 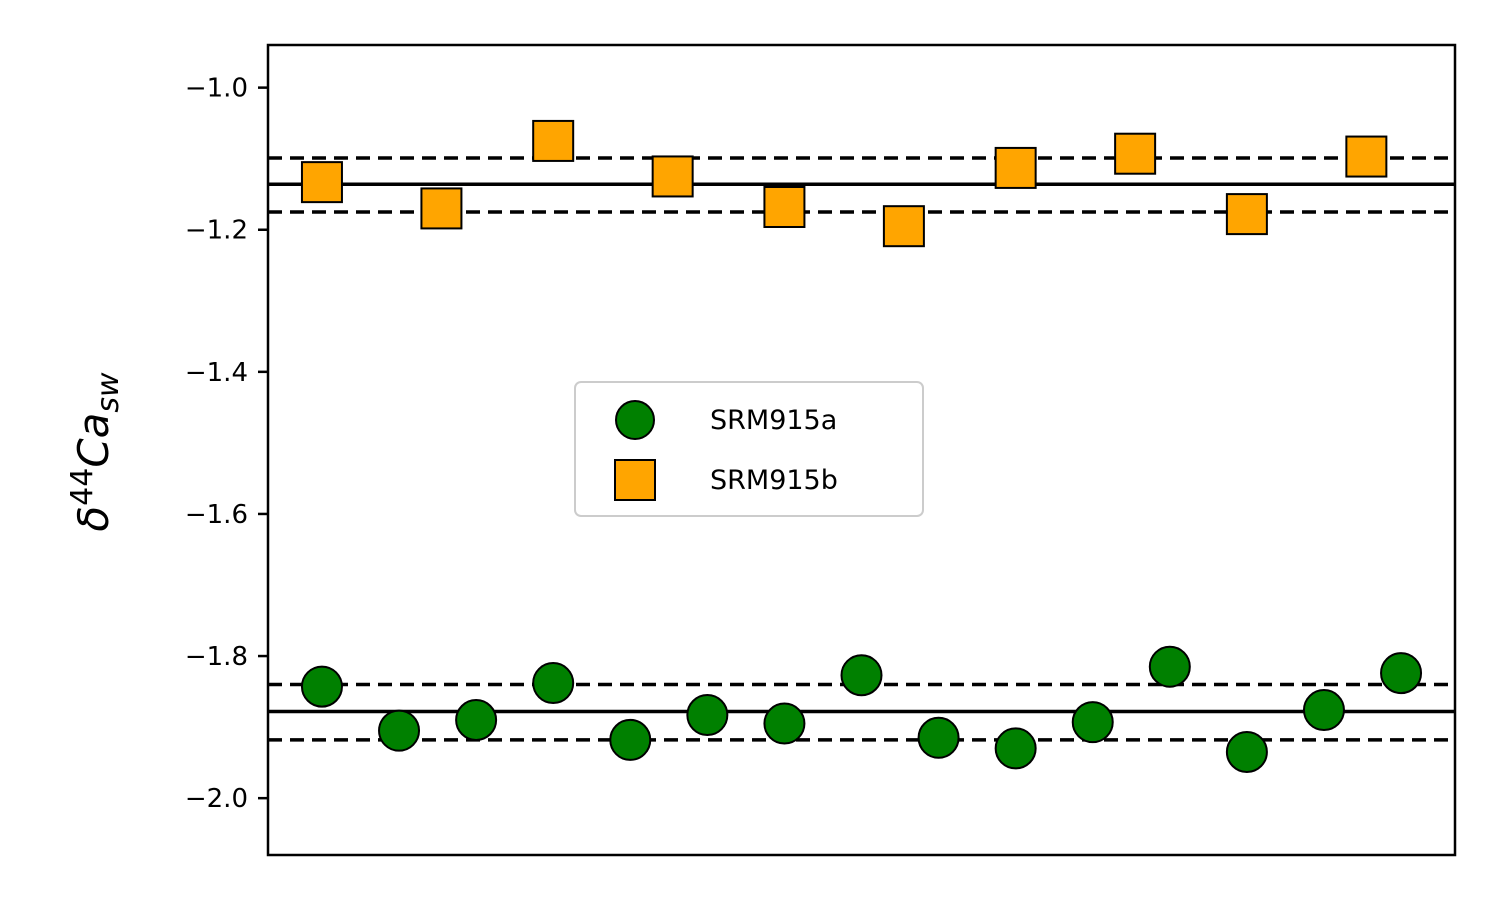 What do you see at coordinates (216, 515) in the screenshot?
I see `y-tick-label: −1.6` at bounding box center [216, 515].